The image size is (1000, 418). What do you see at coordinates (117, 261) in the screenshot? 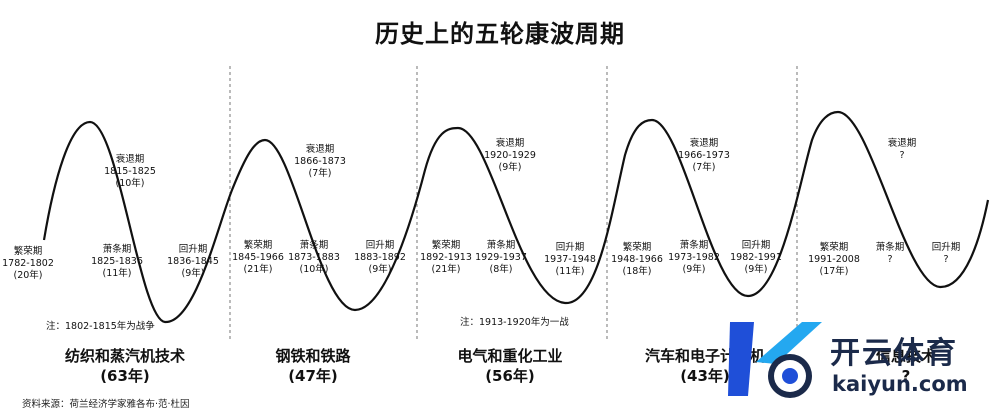
I see `depression-label: 萧条期 1825-1836 (11年)` at bounding box center [117, 261].